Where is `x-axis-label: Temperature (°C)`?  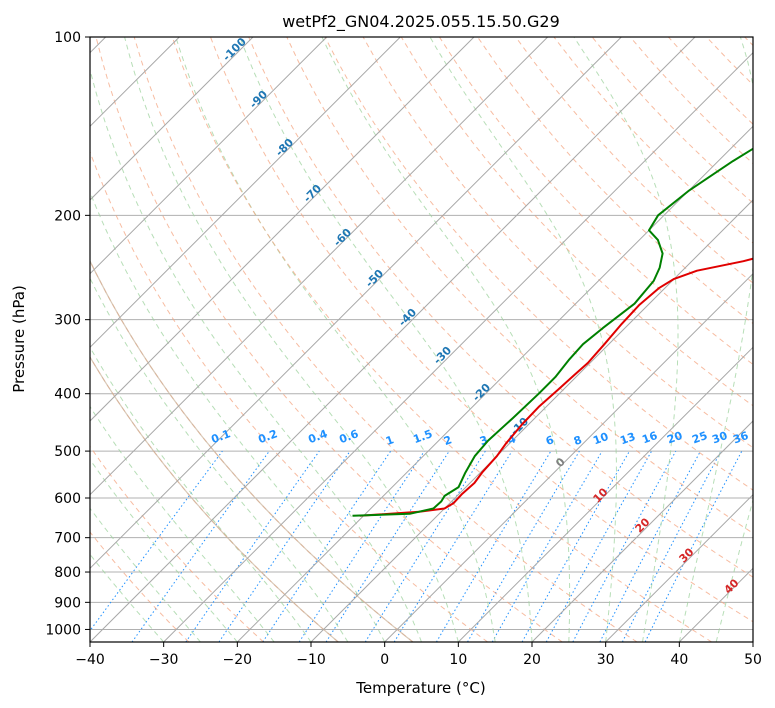
x-axis-label: Temperature (°C) is located at coordinates (420, 688).